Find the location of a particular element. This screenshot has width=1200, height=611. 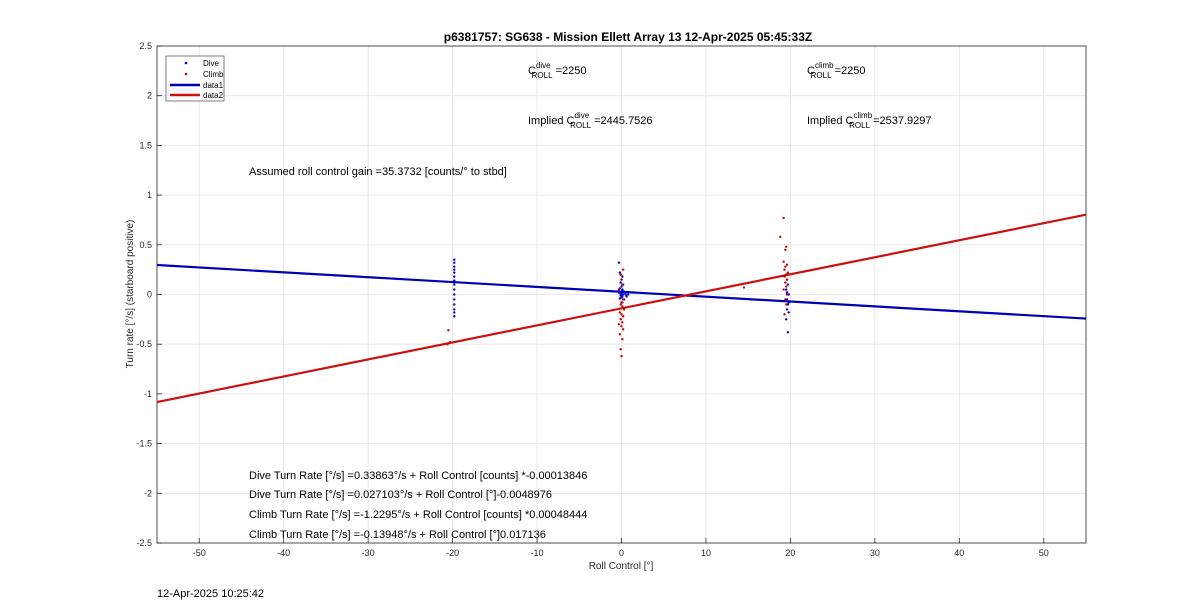

x-tick-label: 0 is located at coordinates (621, 553).